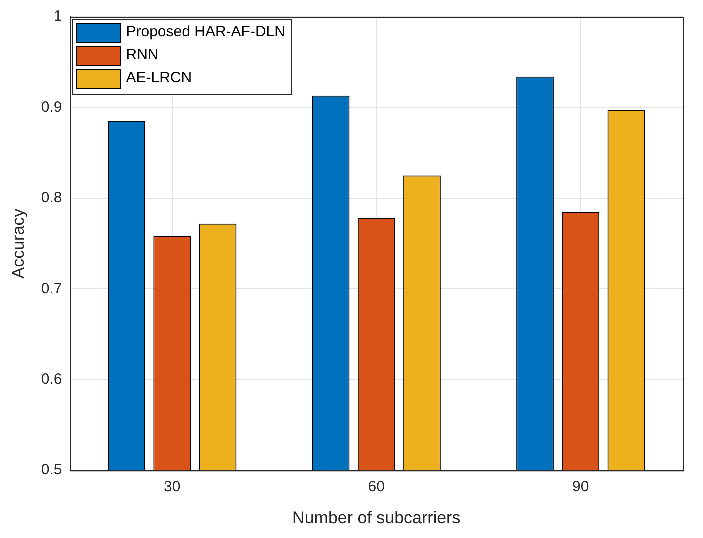 Image resolution: width=703 pixels, height=538 pixels. I want to click on y-tick-label: 0.8, so click(51, 198).